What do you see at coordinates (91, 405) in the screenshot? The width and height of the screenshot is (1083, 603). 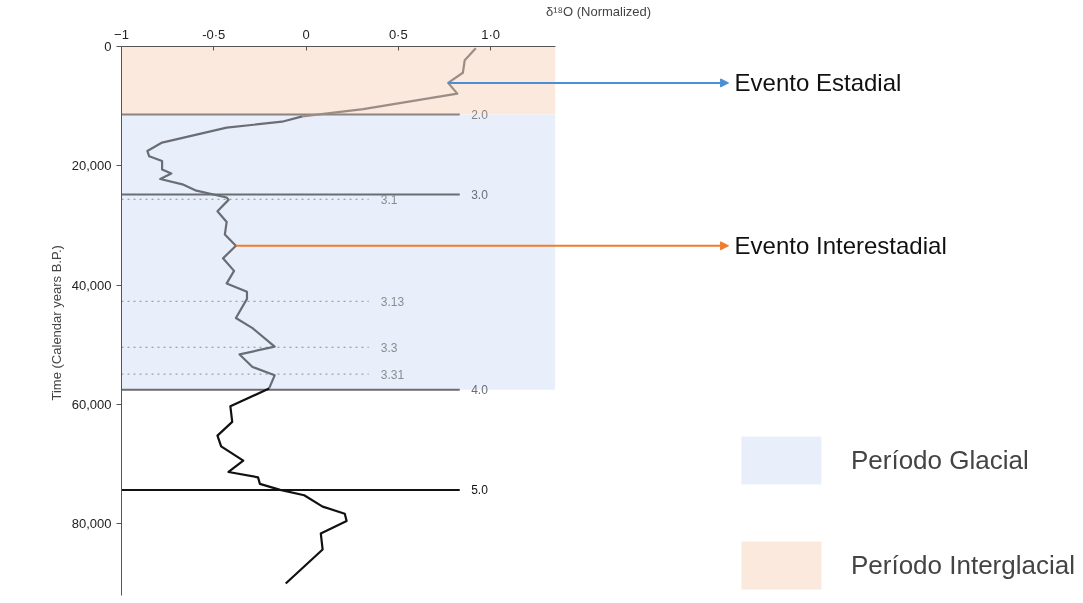 I see `y-tick-label: 60,000` at bounding box center [91, 405].